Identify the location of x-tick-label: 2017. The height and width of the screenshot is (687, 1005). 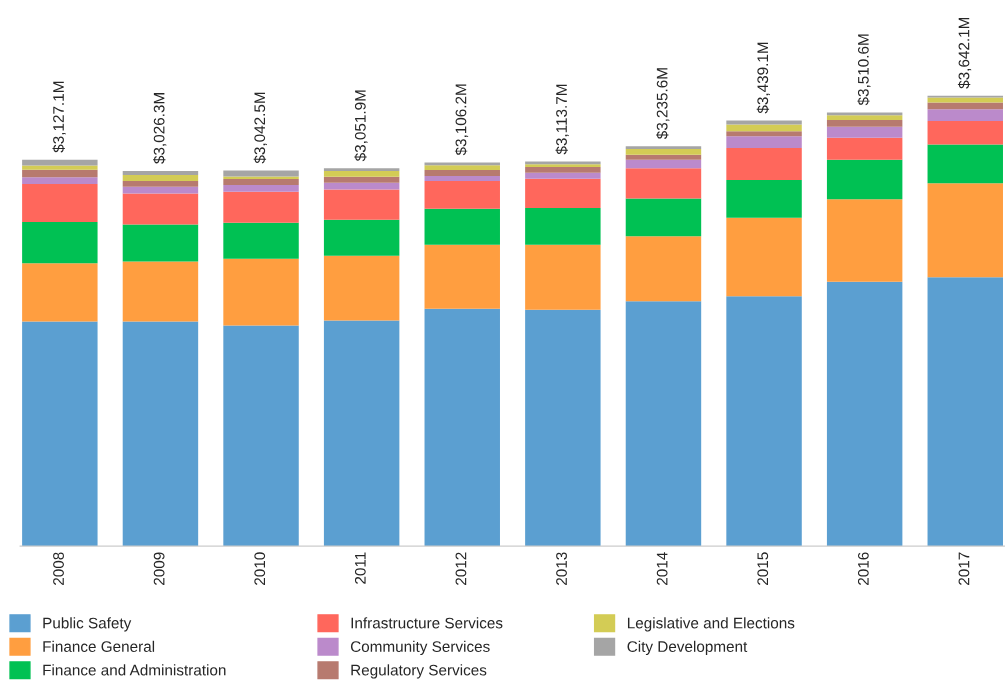
(964, 568).